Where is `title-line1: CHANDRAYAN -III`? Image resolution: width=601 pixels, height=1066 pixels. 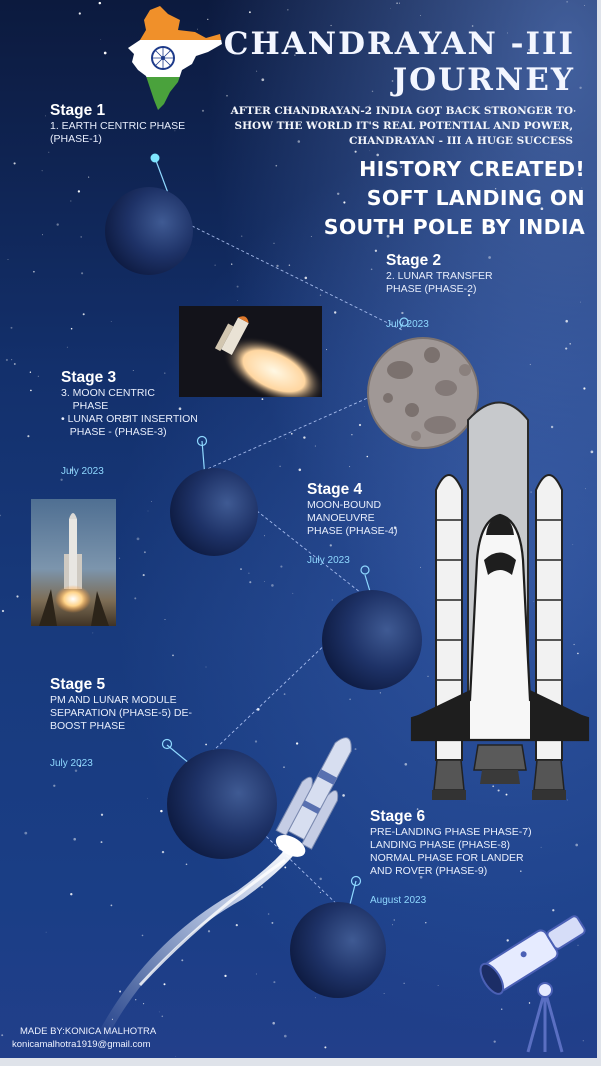 title-line1: CHANDRAYAN -III is located at coordinates (399, 44).